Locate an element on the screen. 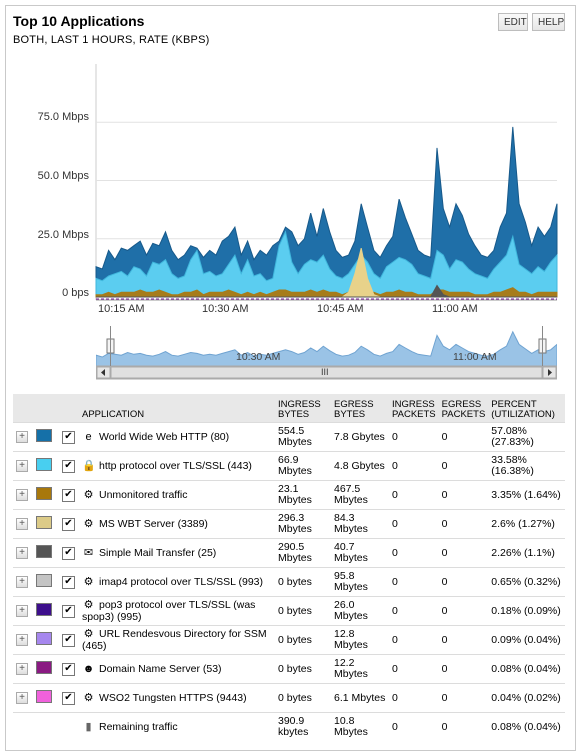 The image size is (584, 754). percent-cell: 0.04% (0.02%) is located at coordinates (526, 698).